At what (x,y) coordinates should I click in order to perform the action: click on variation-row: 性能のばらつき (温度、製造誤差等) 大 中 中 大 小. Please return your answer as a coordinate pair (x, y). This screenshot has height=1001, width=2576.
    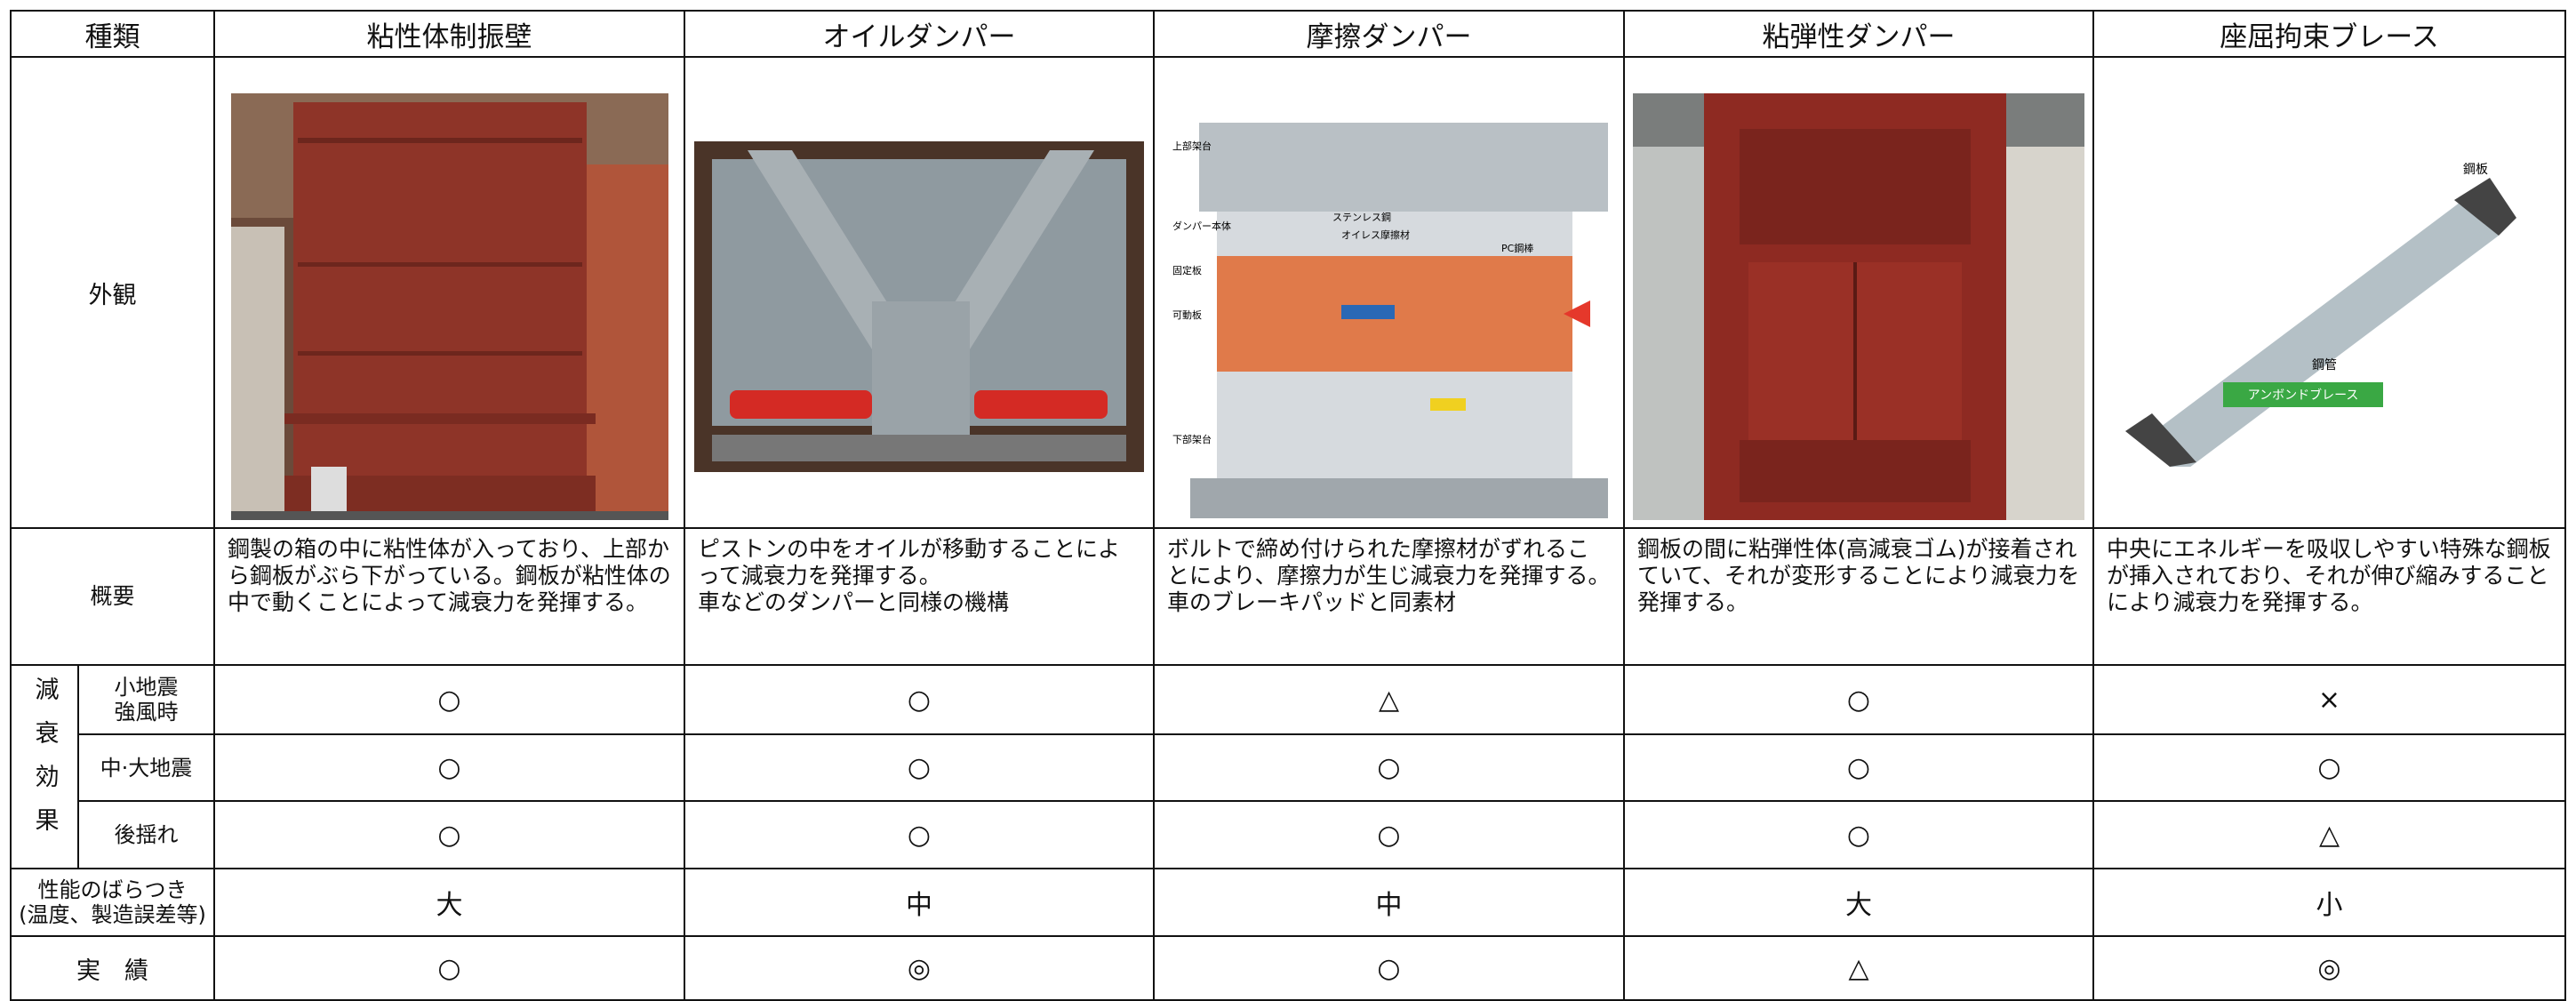
    Looking at the image, I should click on (1288, 903).